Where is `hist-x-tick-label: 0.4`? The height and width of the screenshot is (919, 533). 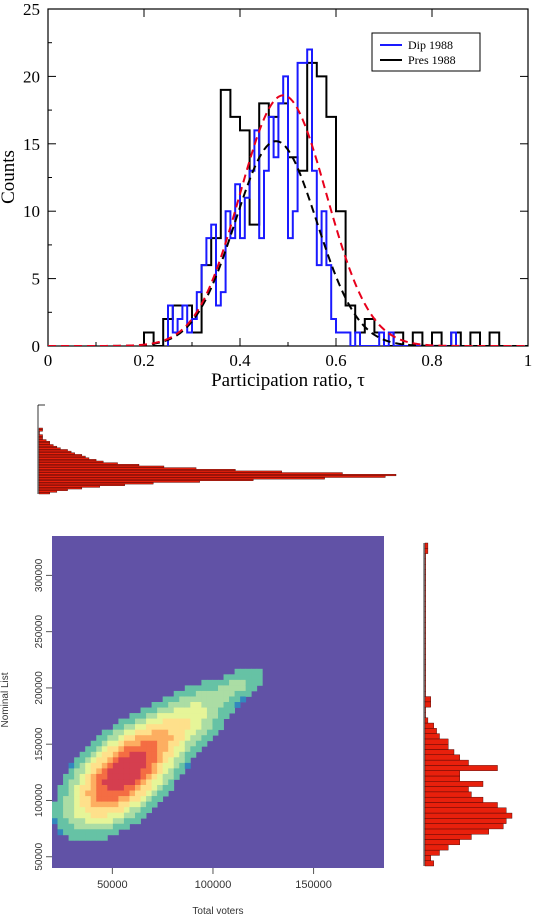 hist-x-tick-label: 0.4 is located at coordinates (240, 360).